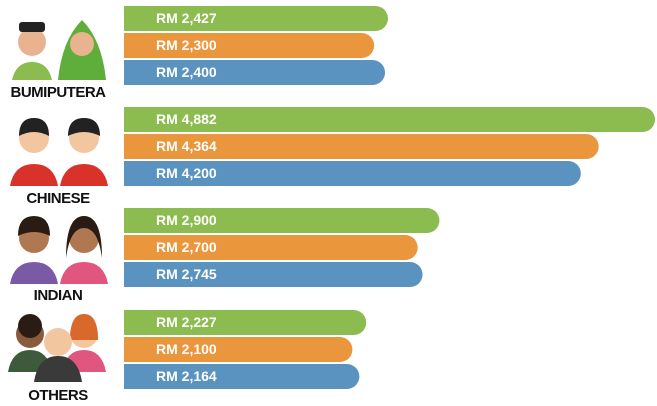 The width and height of the screenshot is (657, 406). What do you see at coordinates (58, 395) in the screenshot?
I see `category-label: OTHERS` at bounding box center [58, 395].